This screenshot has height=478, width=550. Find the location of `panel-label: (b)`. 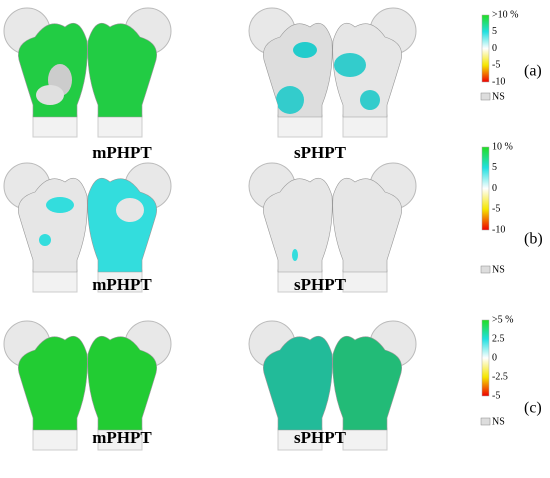

panel-label: (b) is located at coordinates (533, 239).